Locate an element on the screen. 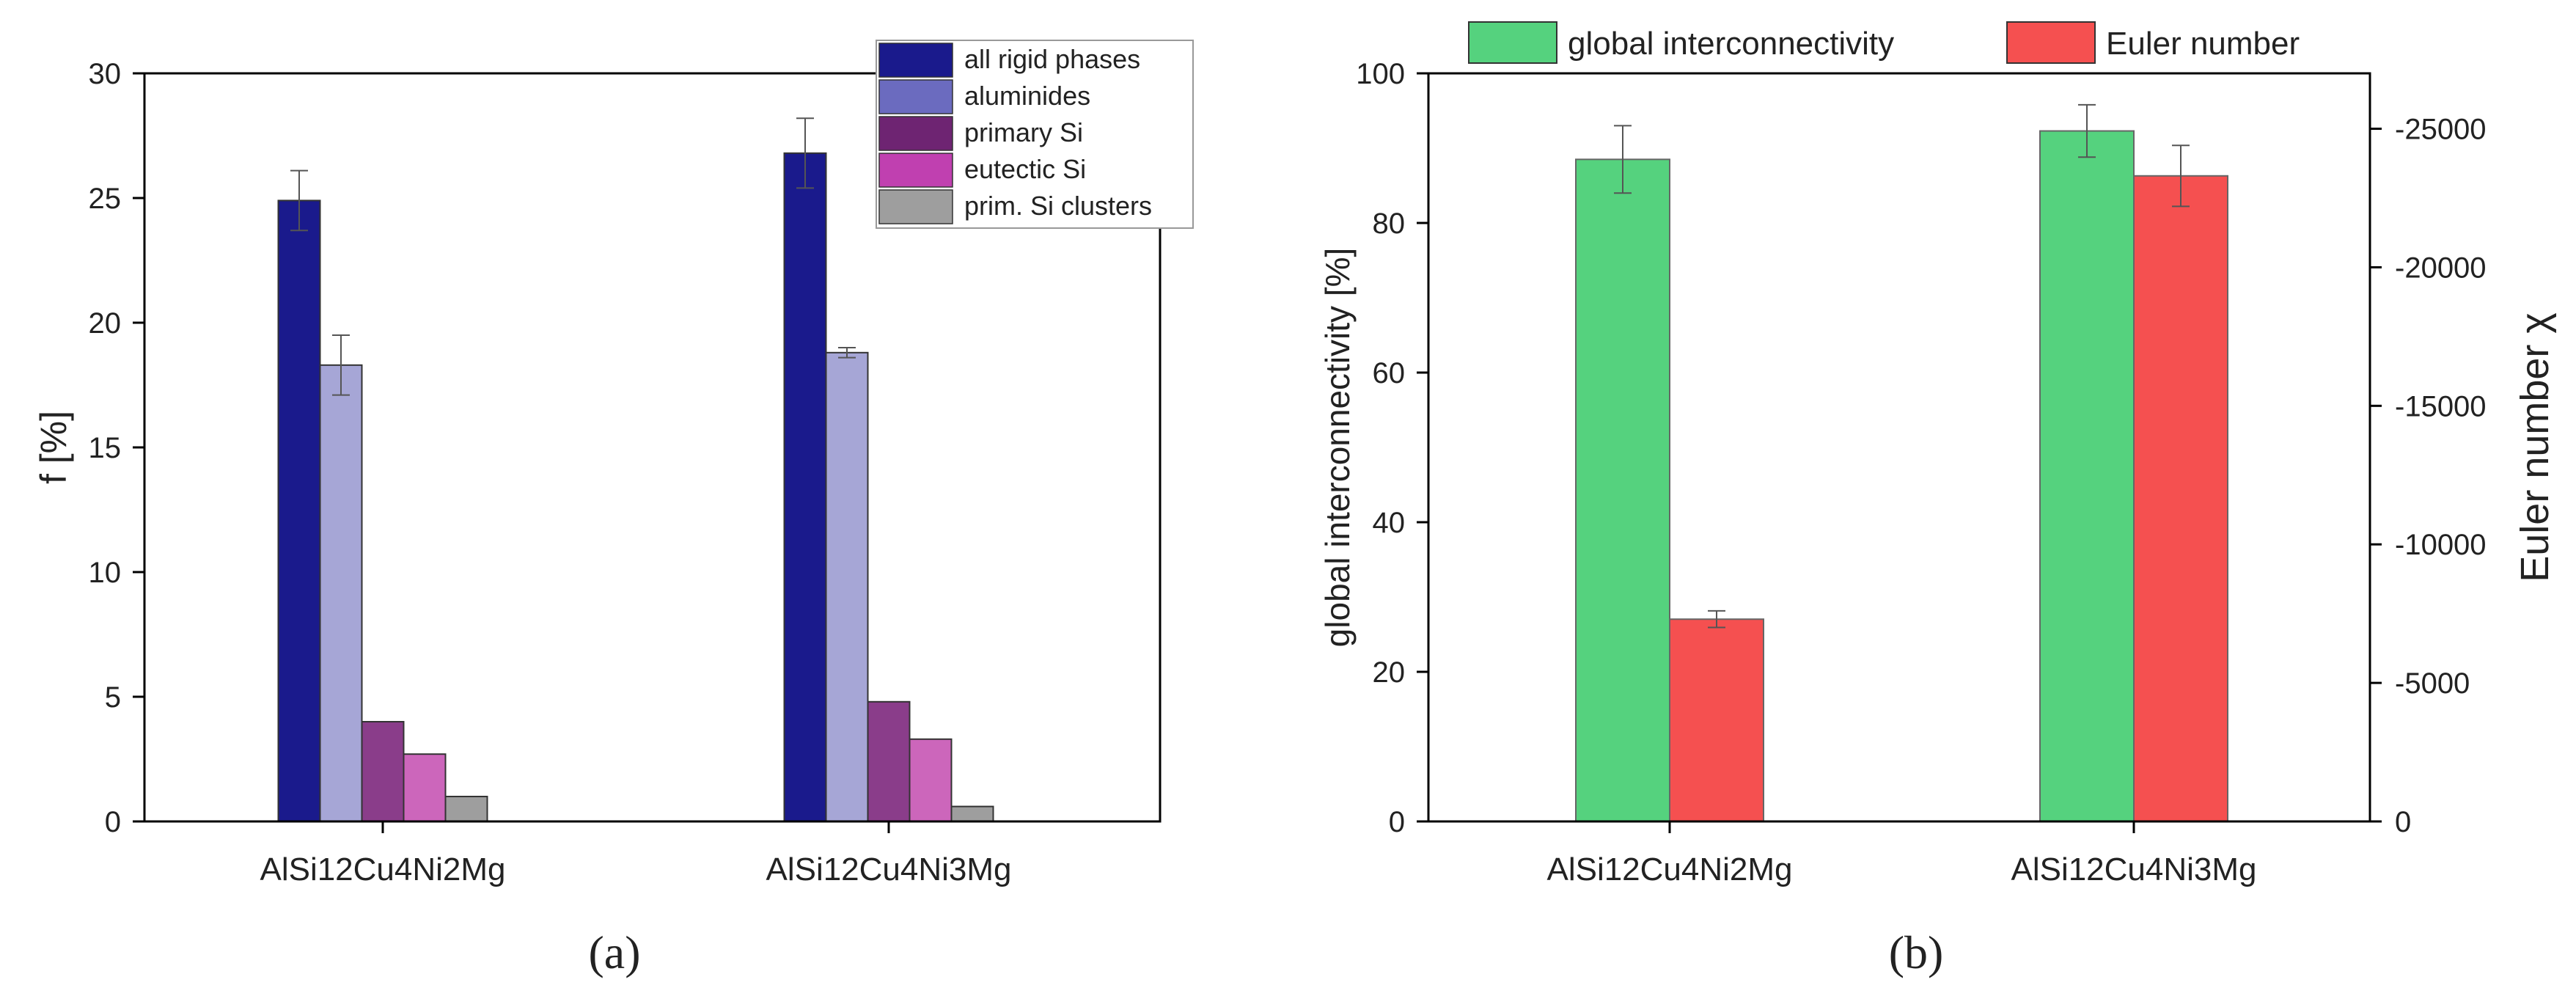 Image resolution: width=2576 pixels, height=996 pixels. legend-label: aluminides is located at coordinates (1027, 96).